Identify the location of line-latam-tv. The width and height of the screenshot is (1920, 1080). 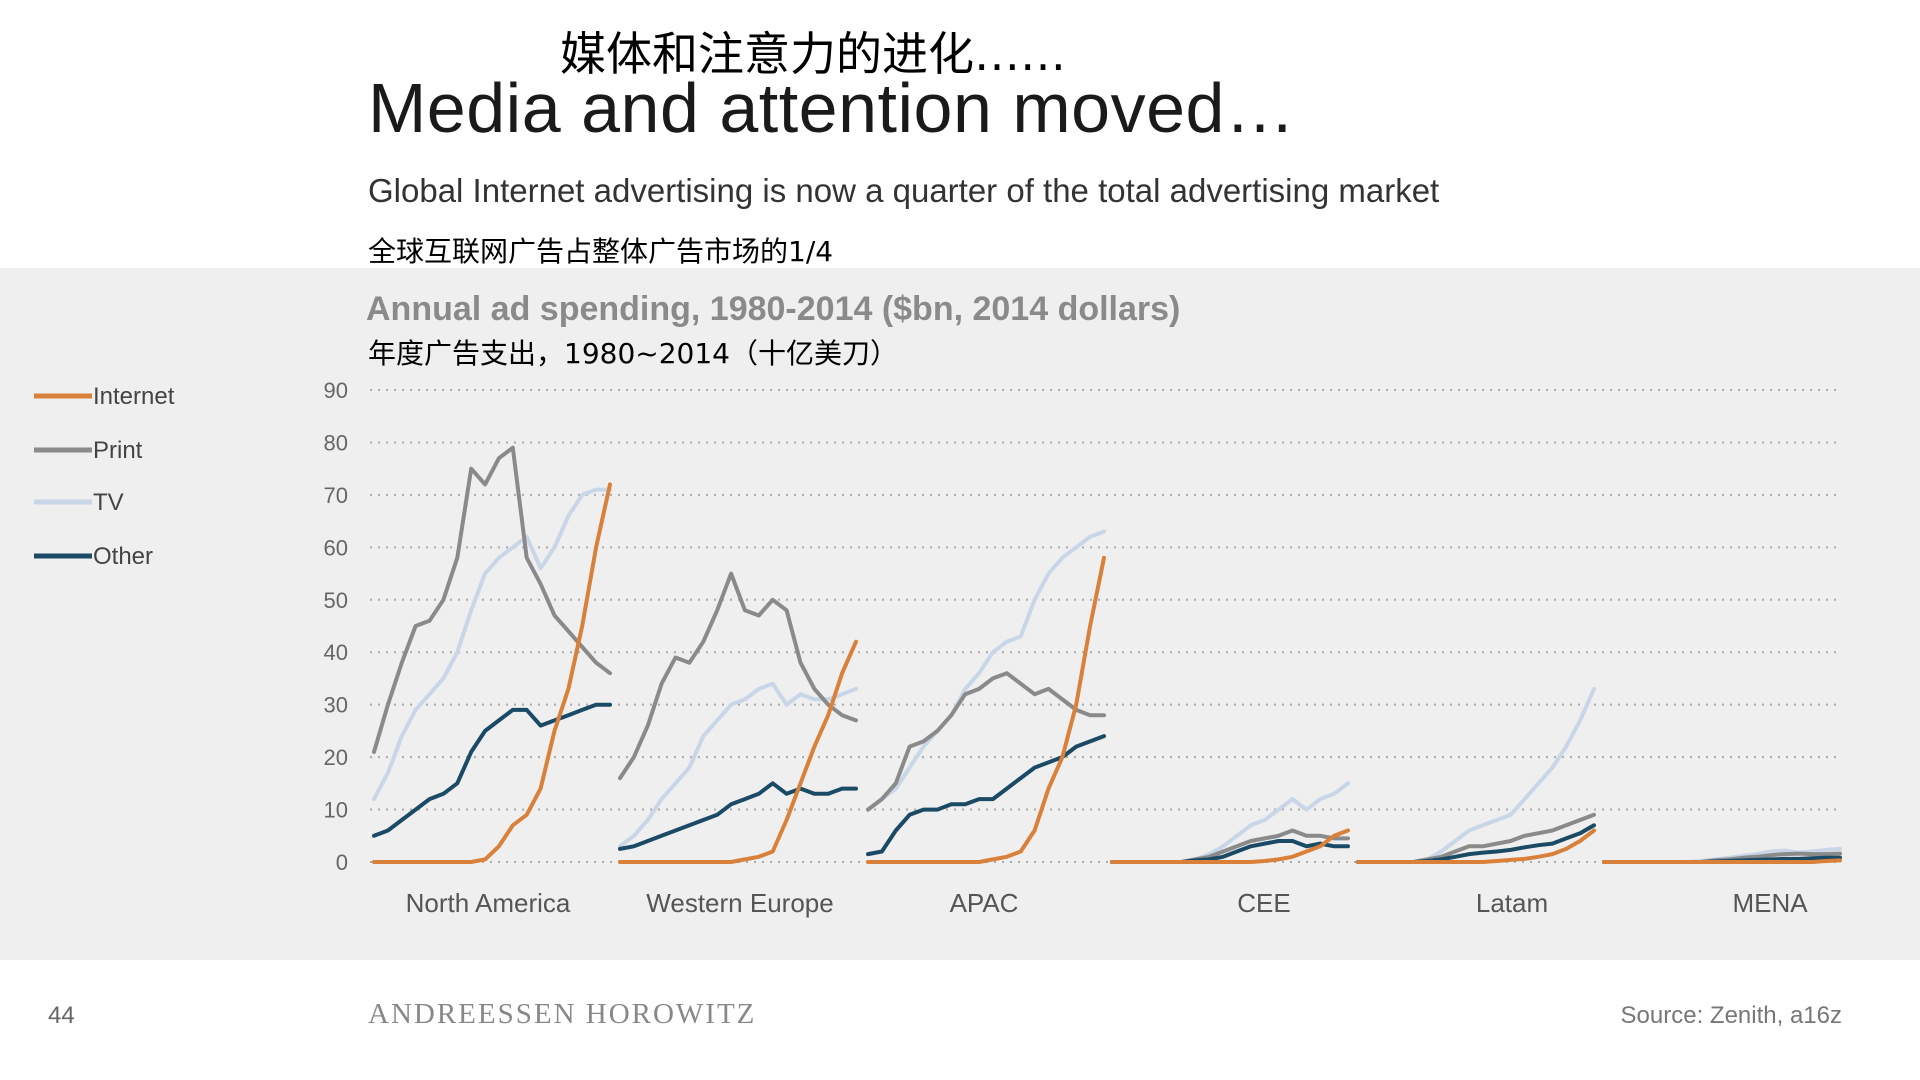
(1476, 775).